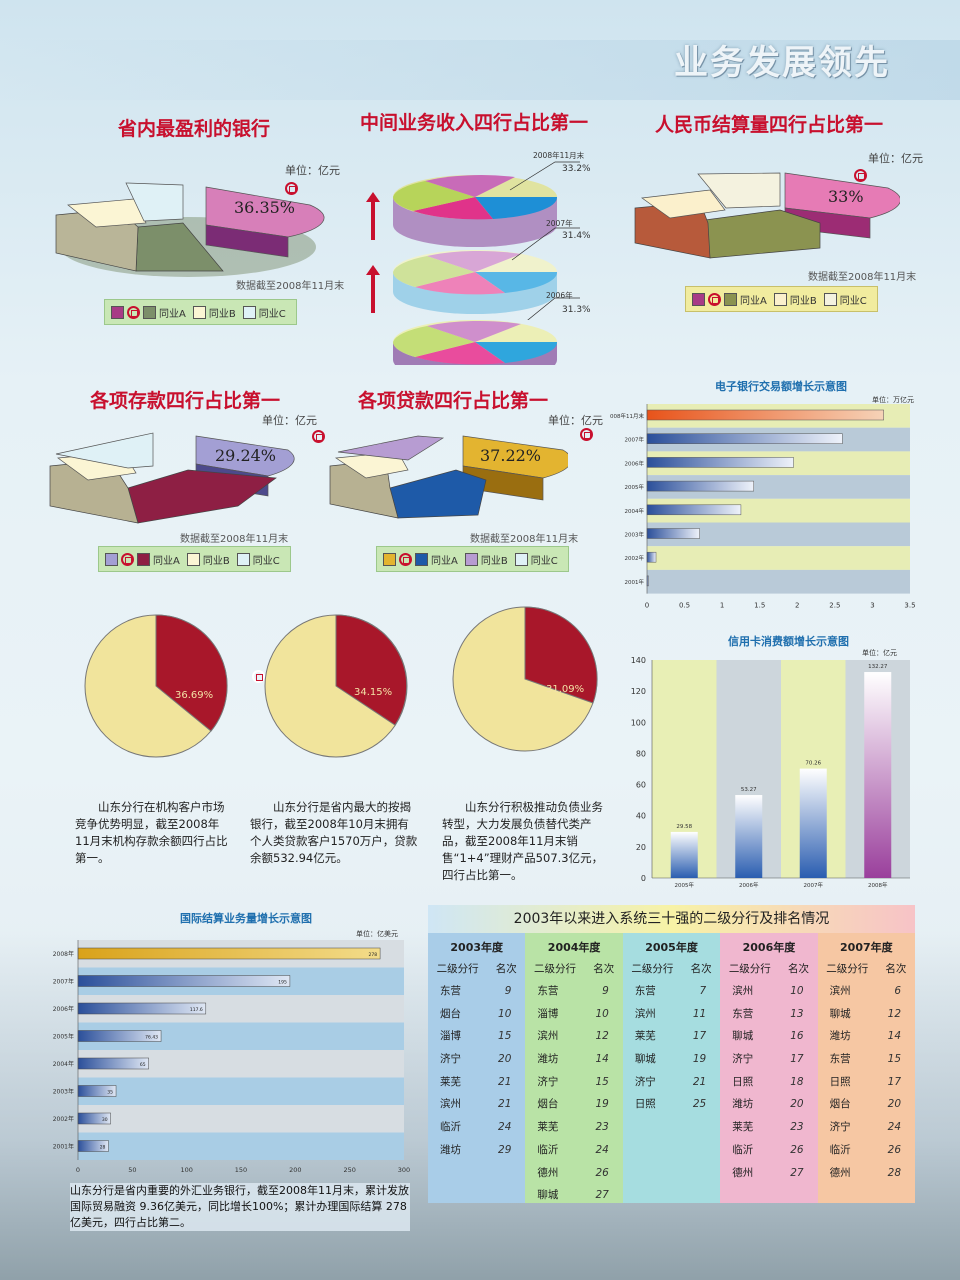 The height and width of the screenshot is (1280, 960). Describe the element at coordinates (743, 1081) in the screenshot. I see `branch-name: 日照` at that location.